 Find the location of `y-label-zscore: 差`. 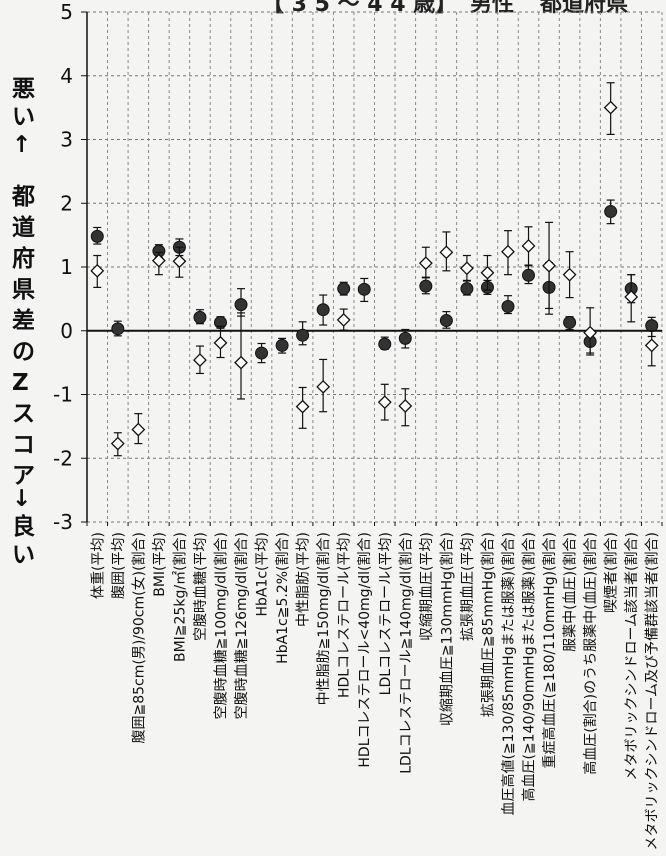

y-label-zscore: 差 is located at coordinates (23, 321).